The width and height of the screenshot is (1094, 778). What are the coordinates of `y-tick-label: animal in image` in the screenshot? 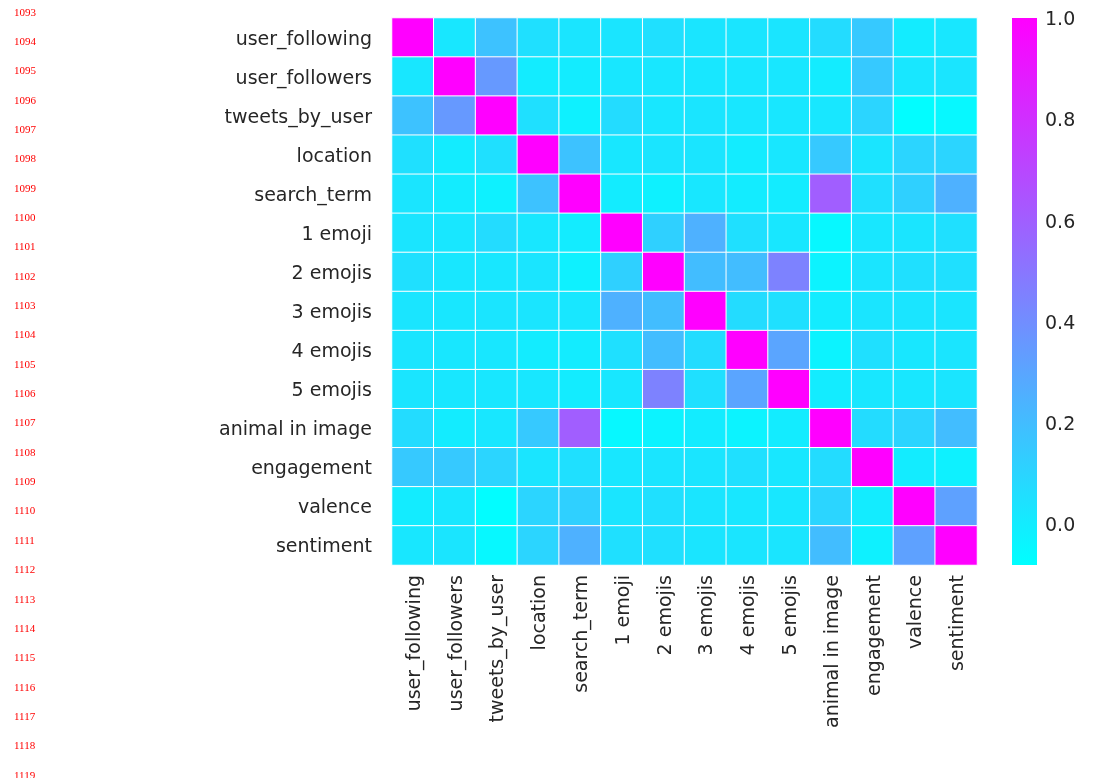 It's located at (295, 428).